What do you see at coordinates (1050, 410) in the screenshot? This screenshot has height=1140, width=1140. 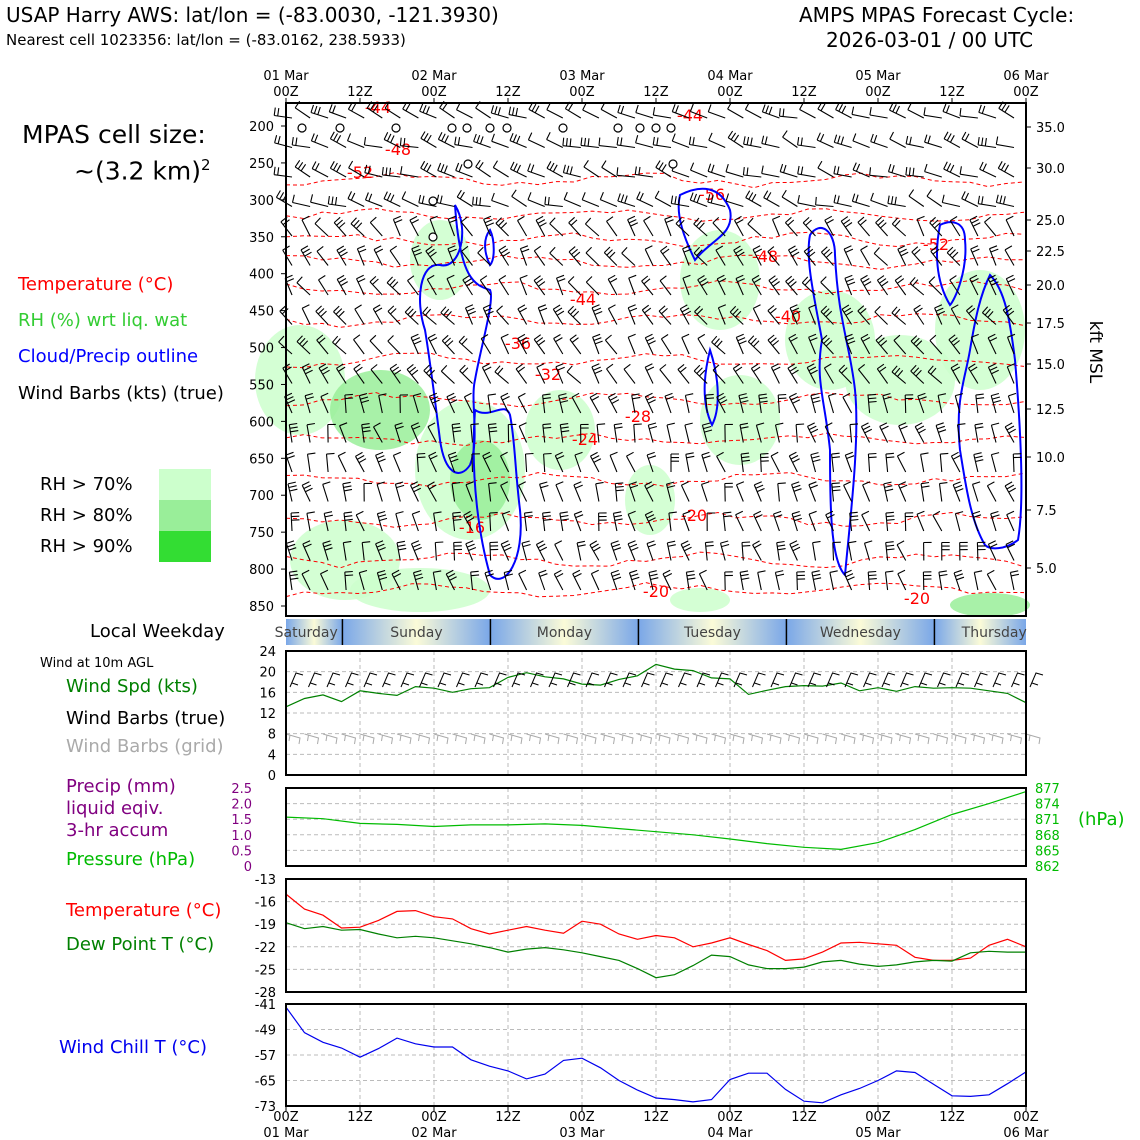 I see `kft-tick-label-7: 12.5` at bounding box center [1050, 410].